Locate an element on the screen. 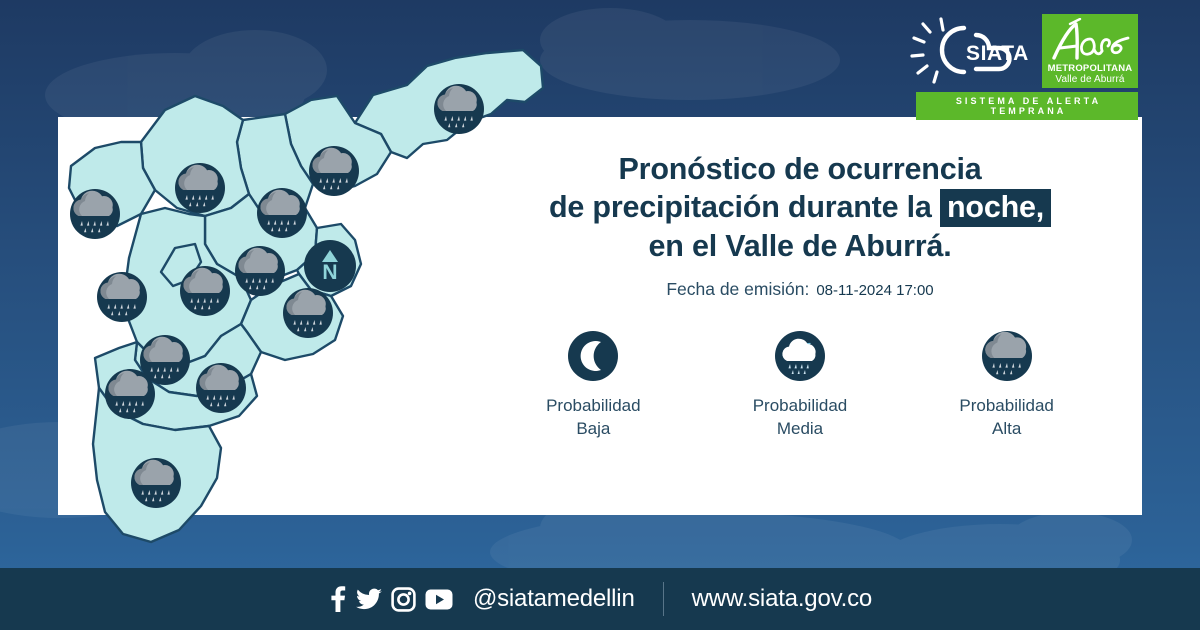 The width and height of the screenshot is (1200, 630). issue-date-value: 08-11-2024 17:00 is located at coordinates (875, 290).